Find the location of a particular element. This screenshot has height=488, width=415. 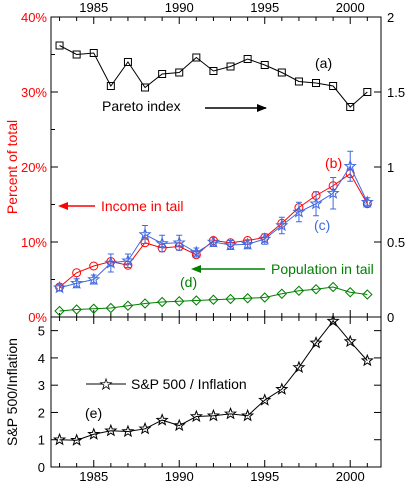

y-bottom-tick-label: 3 is located at coordinates (41, 385).